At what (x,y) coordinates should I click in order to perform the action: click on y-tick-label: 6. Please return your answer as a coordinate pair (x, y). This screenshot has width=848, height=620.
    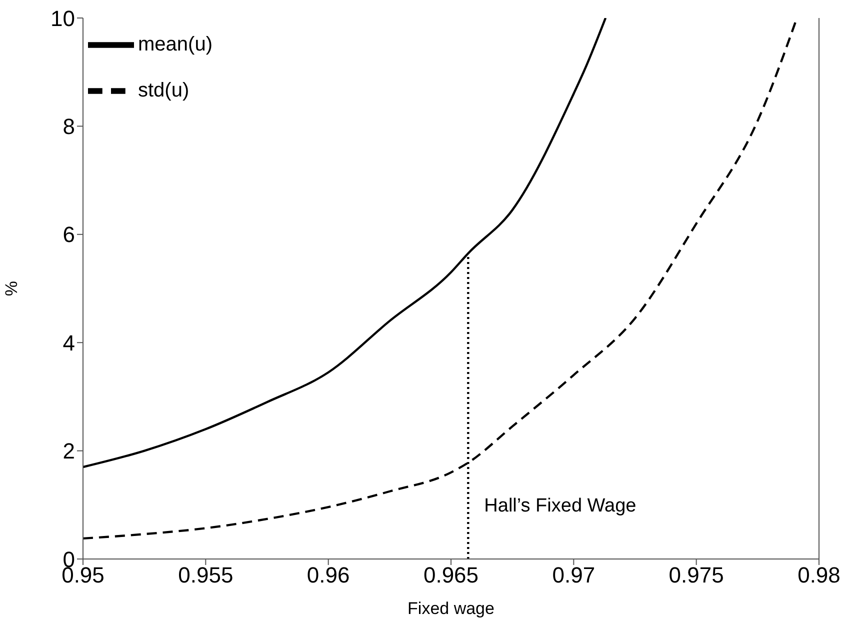
    Looking at the image, I should click on (68, 235).